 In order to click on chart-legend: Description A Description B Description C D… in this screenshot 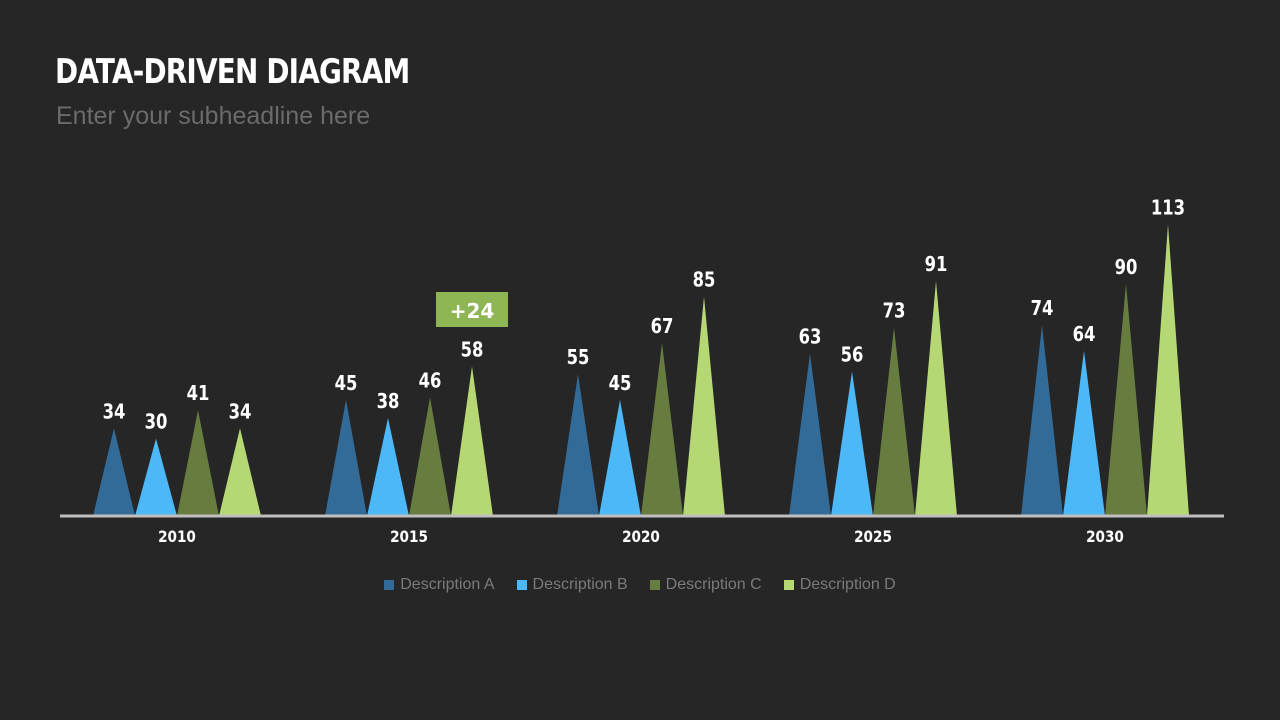, I will do `click(640, 585)`.